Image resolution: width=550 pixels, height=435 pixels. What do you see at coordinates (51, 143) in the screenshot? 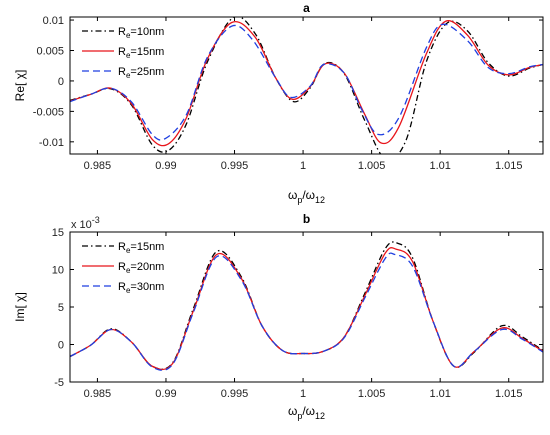
I see `y-tick-label: -0.01` at bounding box center [51, 143].